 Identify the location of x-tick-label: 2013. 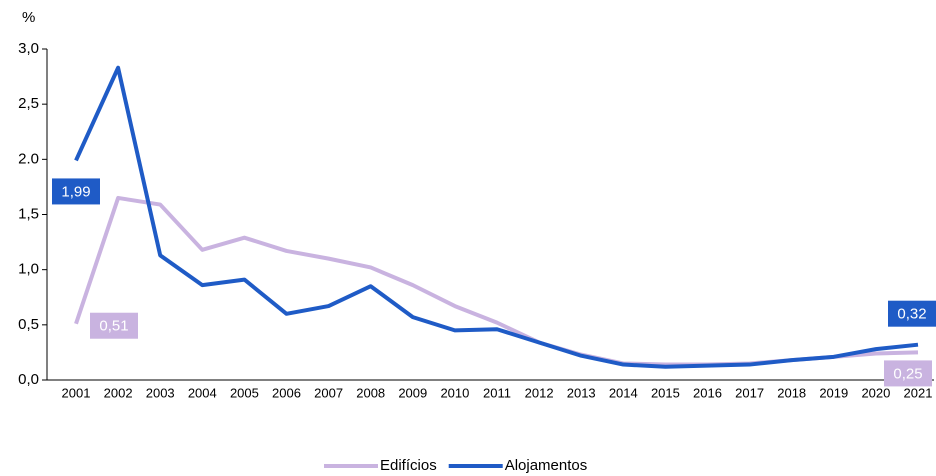
(581, 392).